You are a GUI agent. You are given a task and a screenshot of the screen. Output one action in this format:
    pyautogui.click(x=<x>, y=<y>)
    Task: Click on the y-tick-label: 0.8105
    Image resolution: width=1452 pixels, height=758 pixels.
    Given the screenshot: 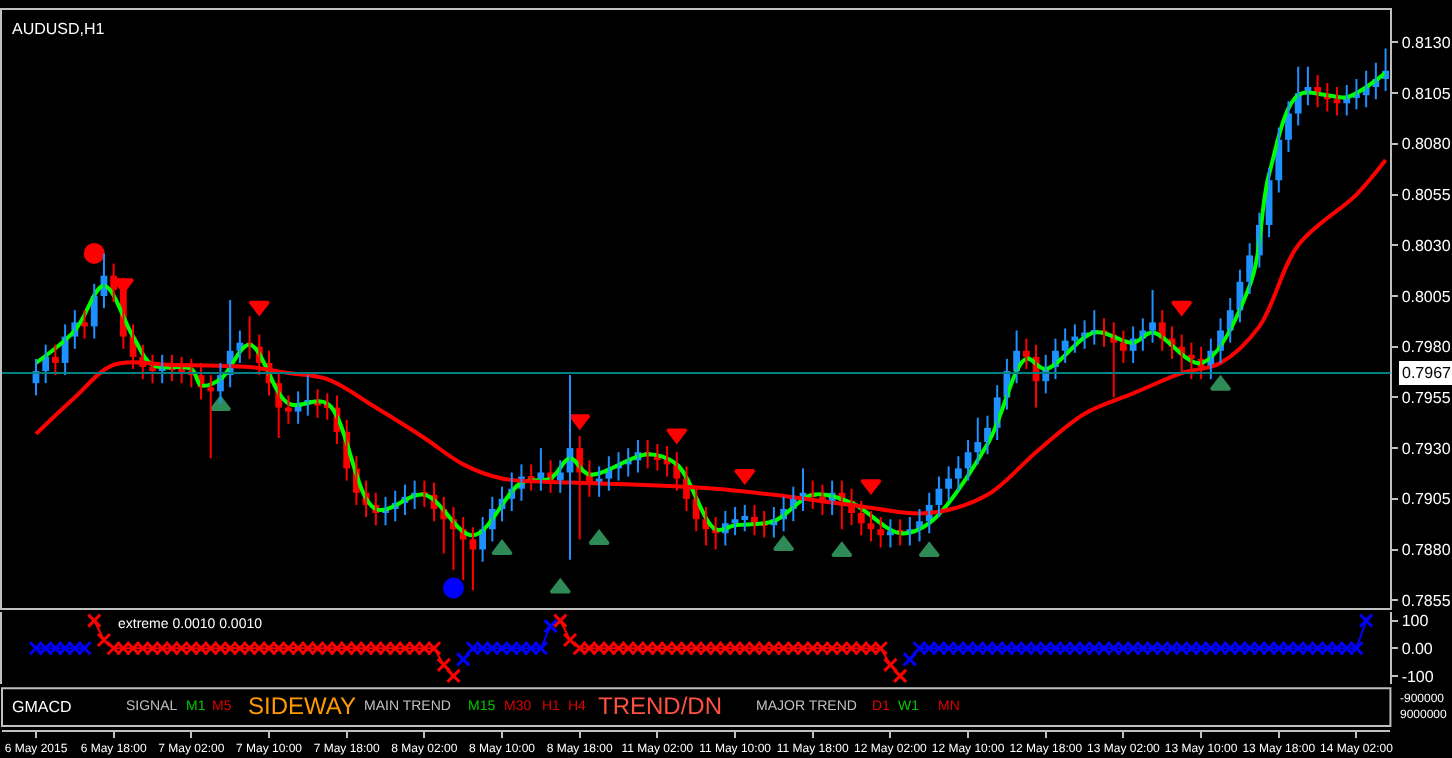 What is the action you would take?
    pyautogui.click(x=1426, y=93)
    